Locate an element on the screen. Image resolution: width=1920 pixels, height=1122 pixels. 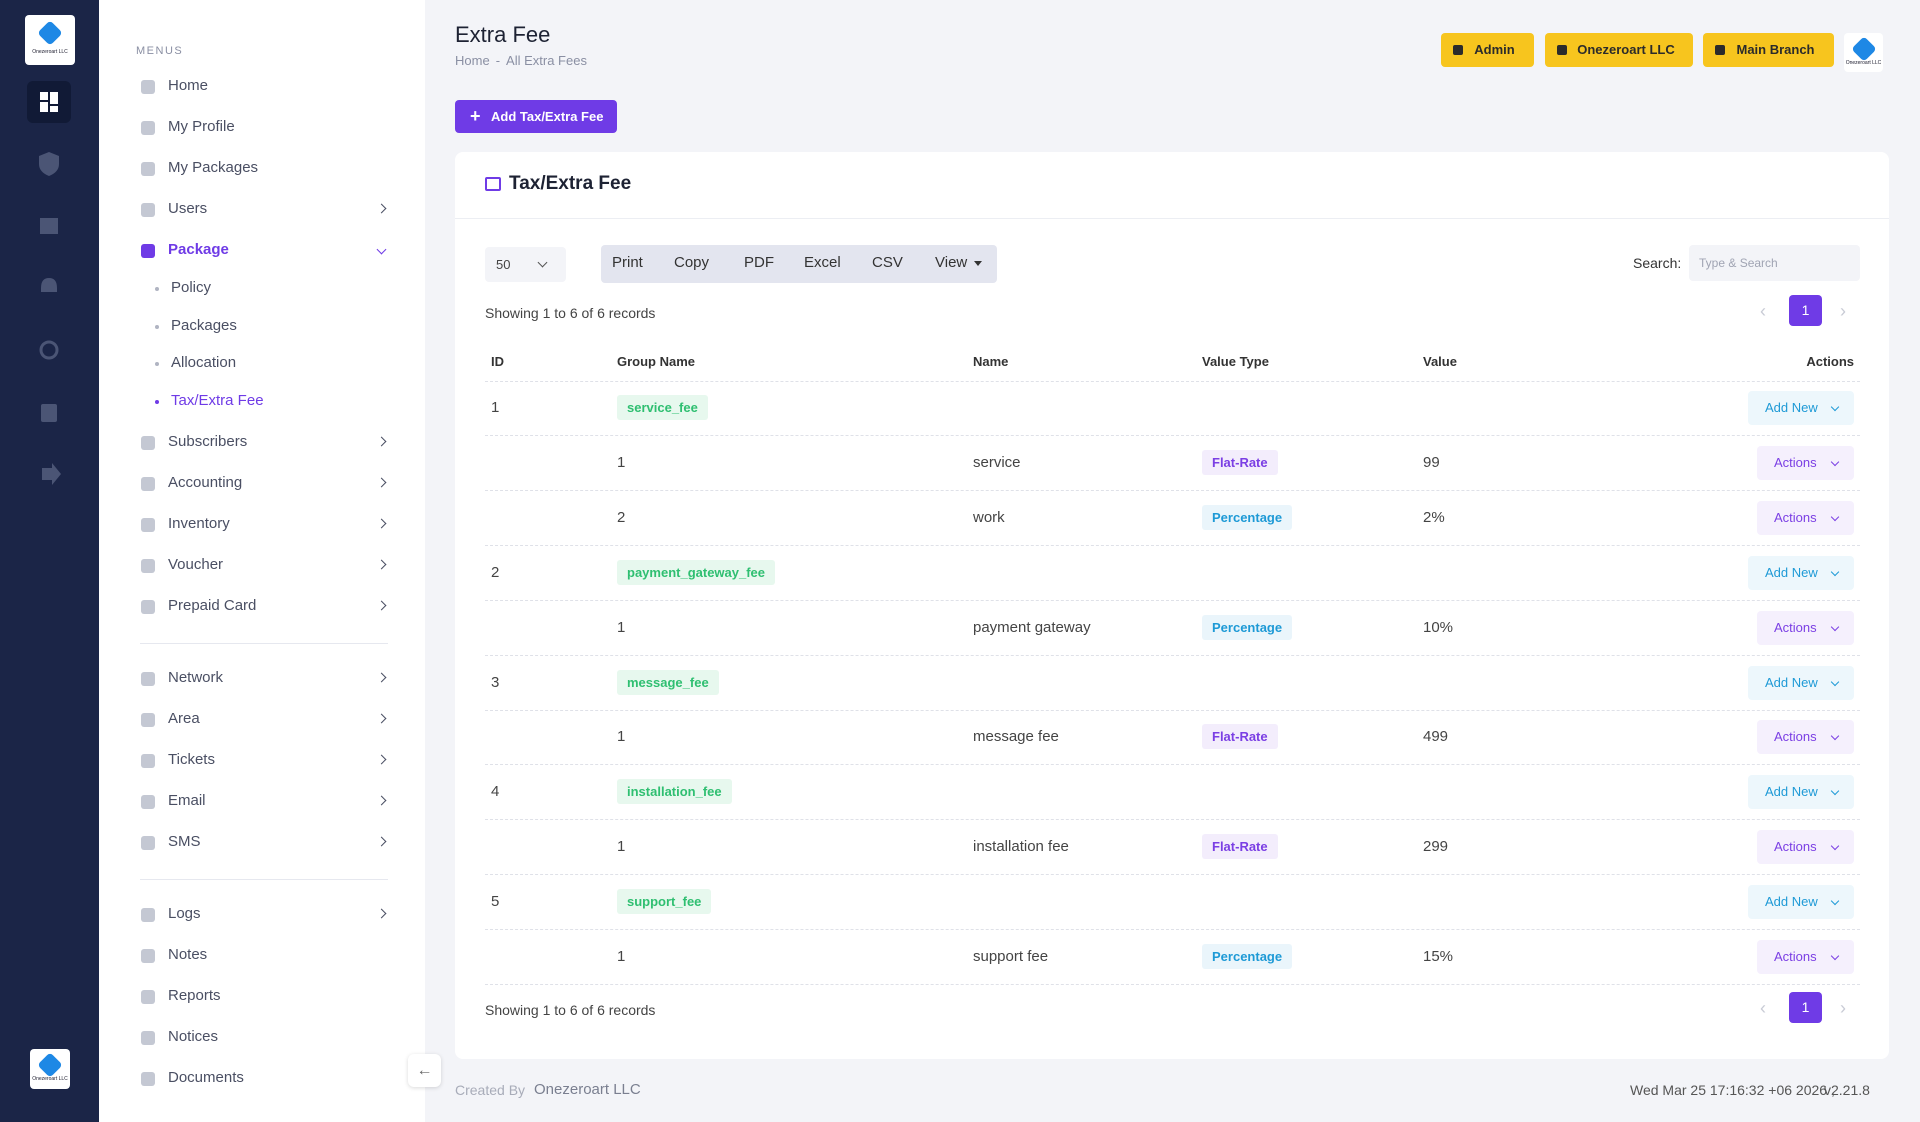
group-badge: service_fee is located at coordinates (662, 407).